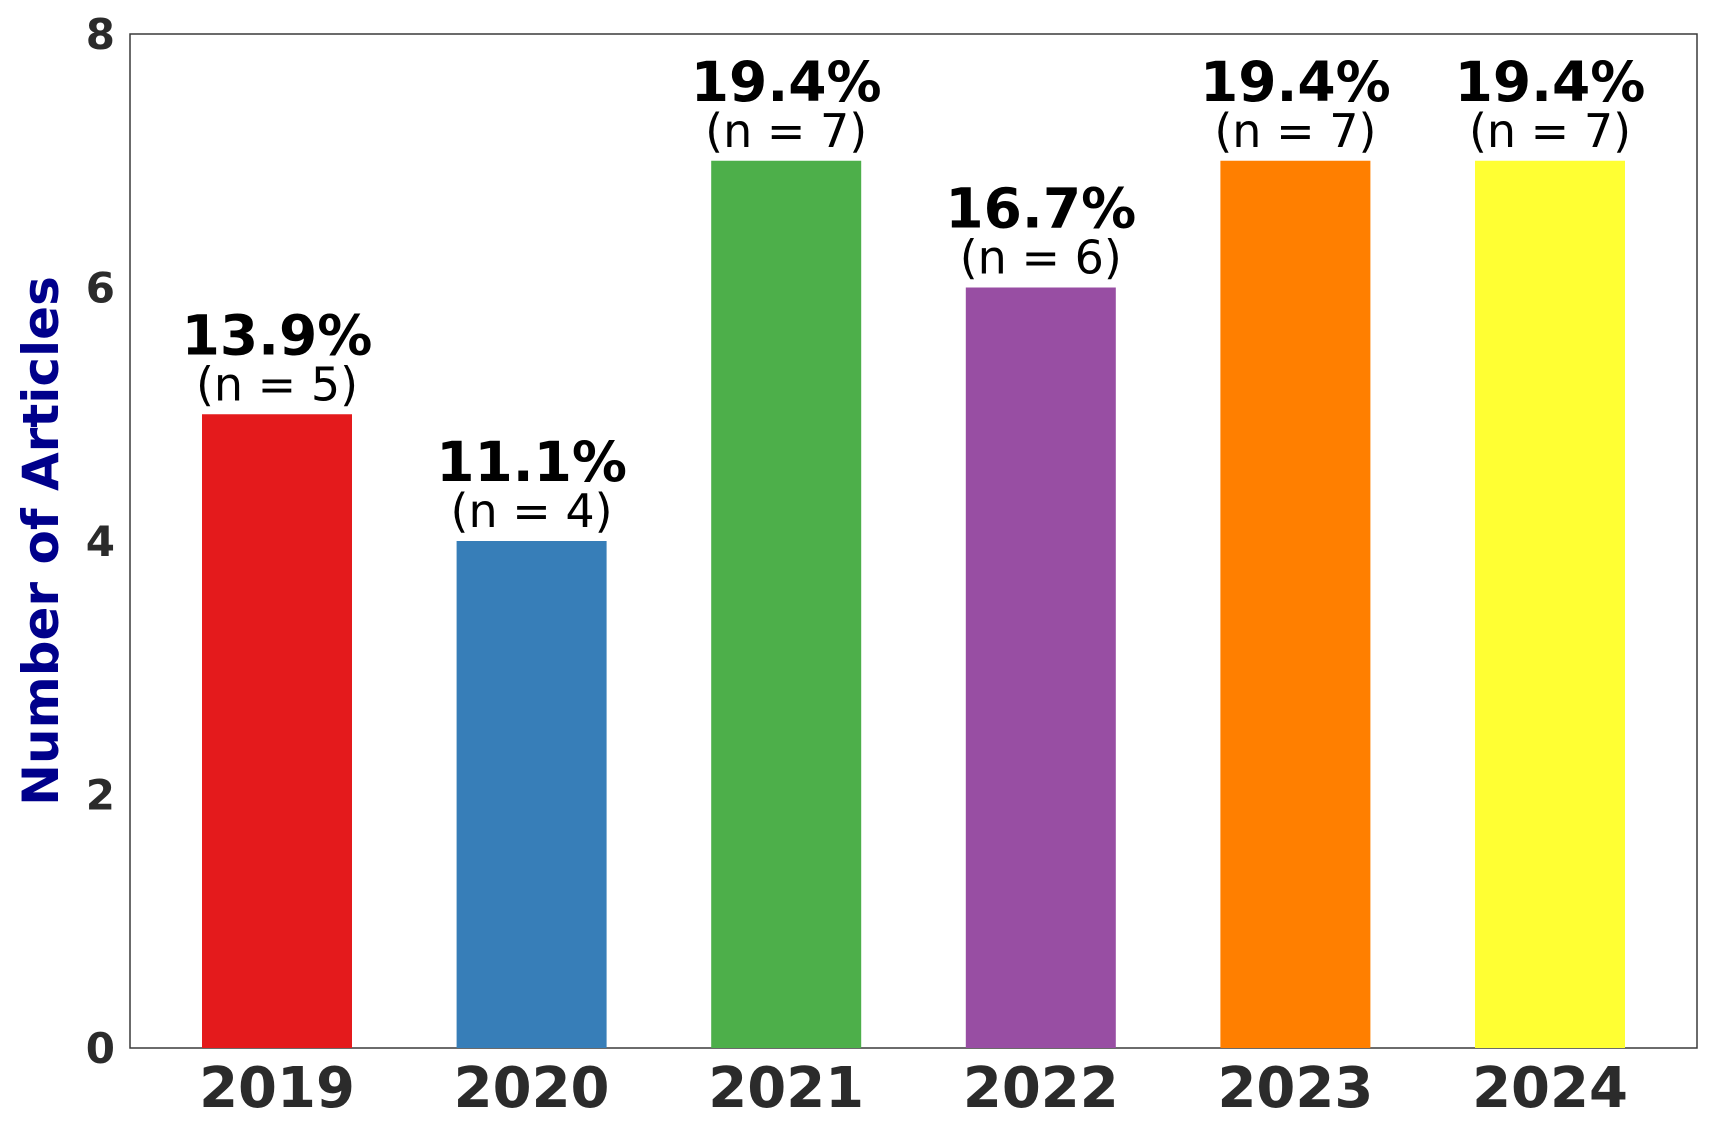  What do you see at coordinates (100, 795) in the screenshot?
I see `y-tick-label-2: 2` at bounding box center [100, 795].